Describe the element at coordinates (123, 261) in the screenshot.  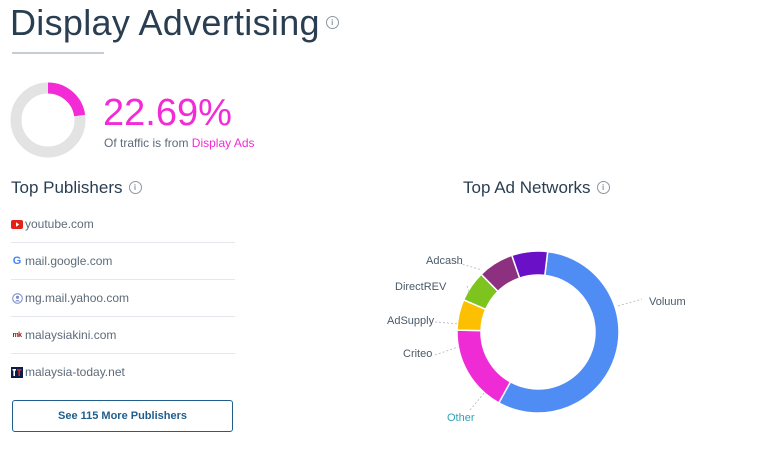
I see `publisher-row: G mail.google.com` at that location.